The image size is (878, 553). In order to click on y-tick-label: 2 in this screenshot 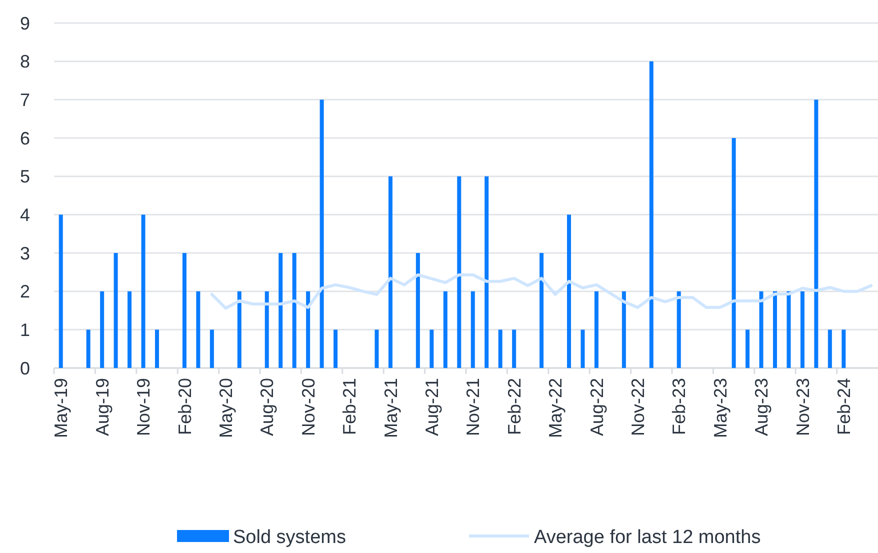, I will do `click(25, 292)`.